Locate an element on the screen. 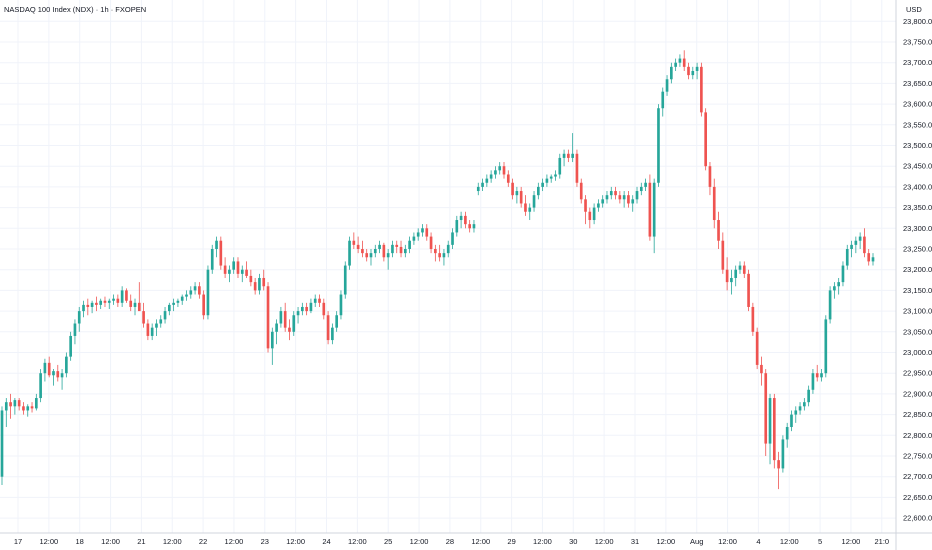 This screenshot has width=932, height=550. y-tick-label: 23,700.0 is located at coordinates (917, 62).